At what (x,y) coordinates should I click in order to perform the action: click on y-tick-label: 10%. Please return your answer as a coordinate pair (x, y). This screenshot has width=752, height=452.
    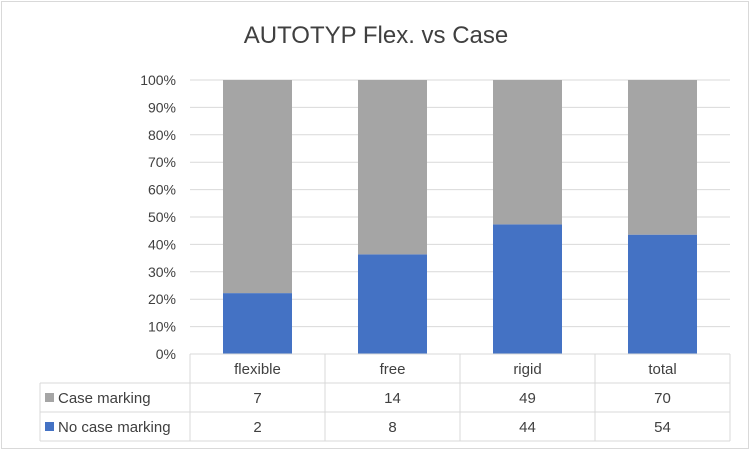
    Looking at the image, I should click on (162, 327).